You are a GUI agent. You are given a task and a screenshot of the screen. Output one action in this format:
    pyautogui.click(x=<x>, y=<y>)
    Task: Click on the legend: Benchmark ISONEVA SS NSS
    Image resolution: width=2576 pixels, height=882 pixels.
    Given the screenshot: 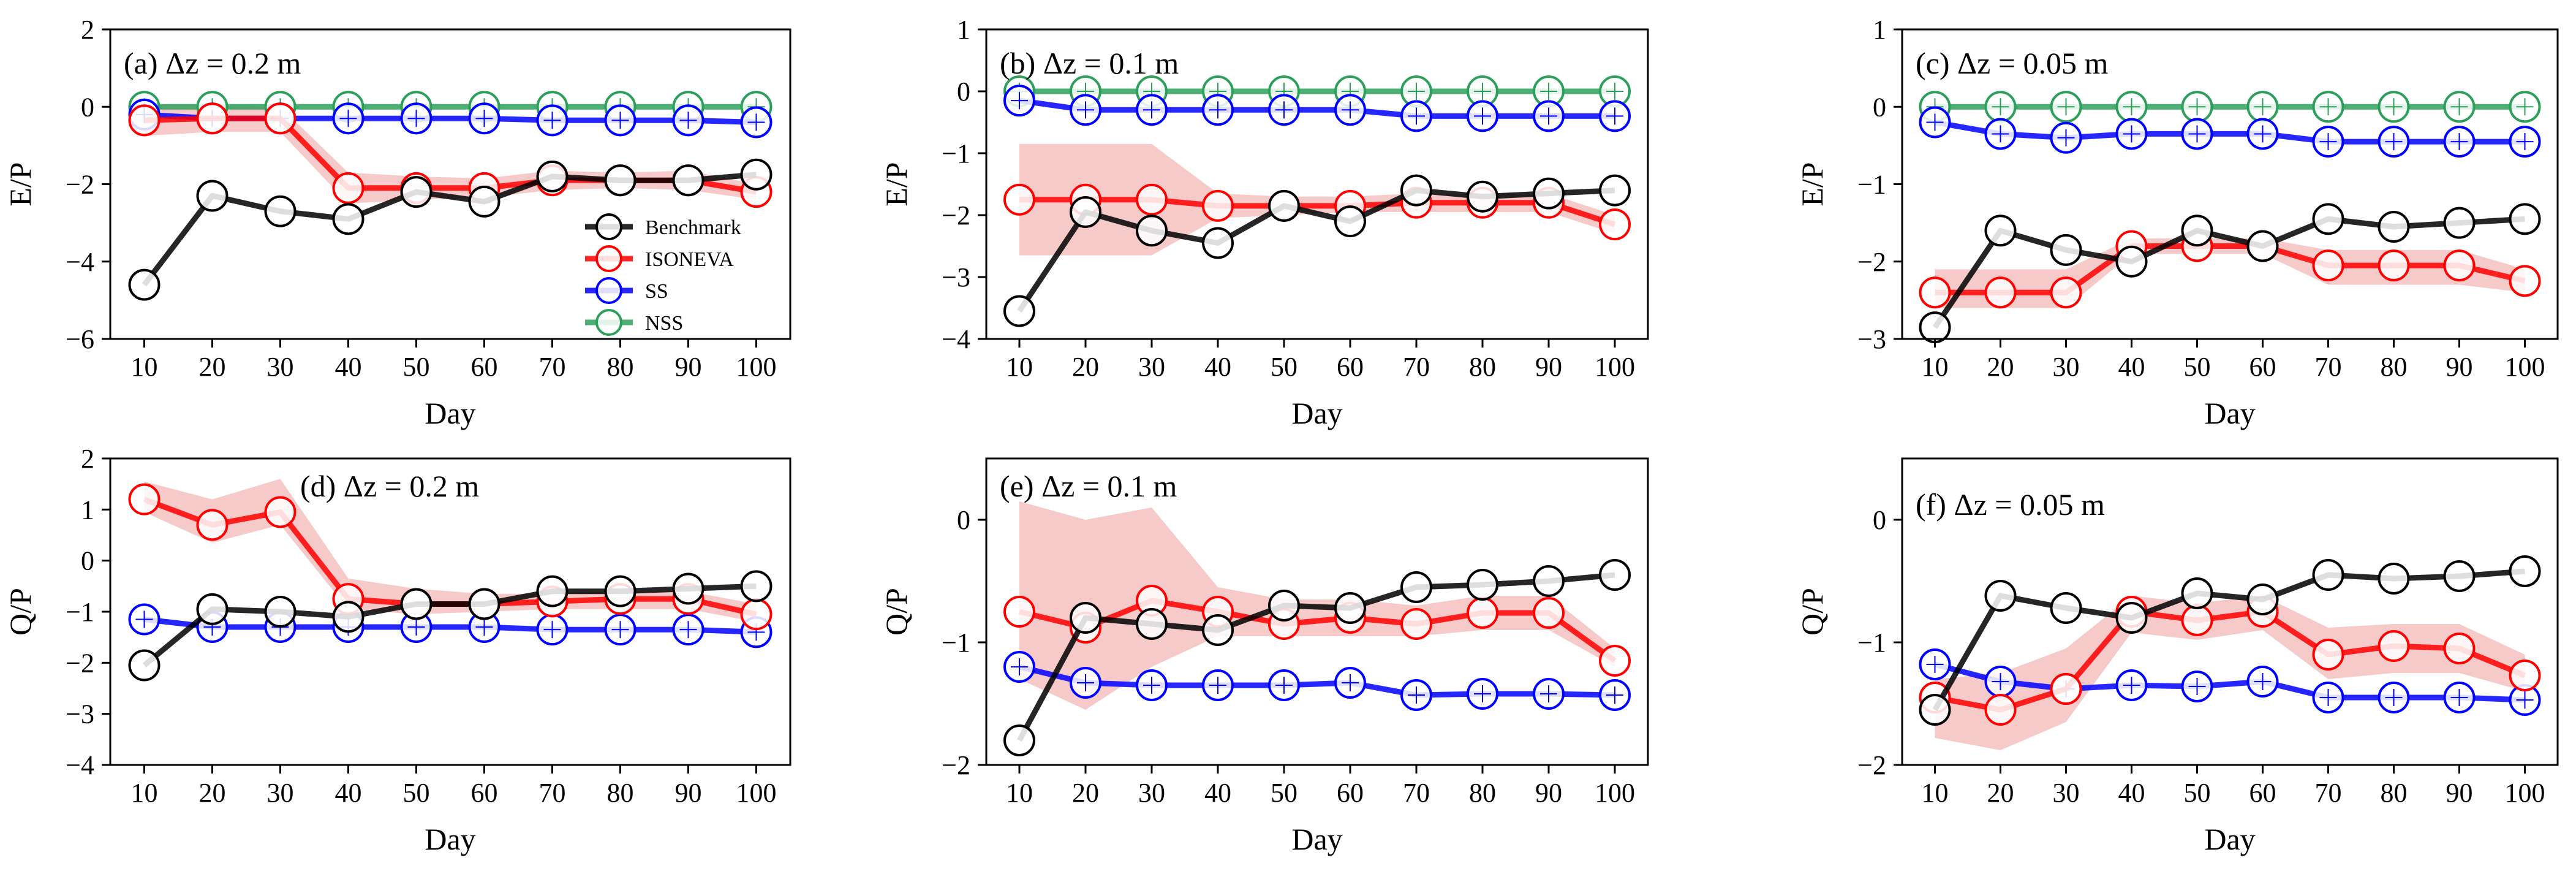 What is the action you would take?
    pyautogui.click(x=663, y=274)
    